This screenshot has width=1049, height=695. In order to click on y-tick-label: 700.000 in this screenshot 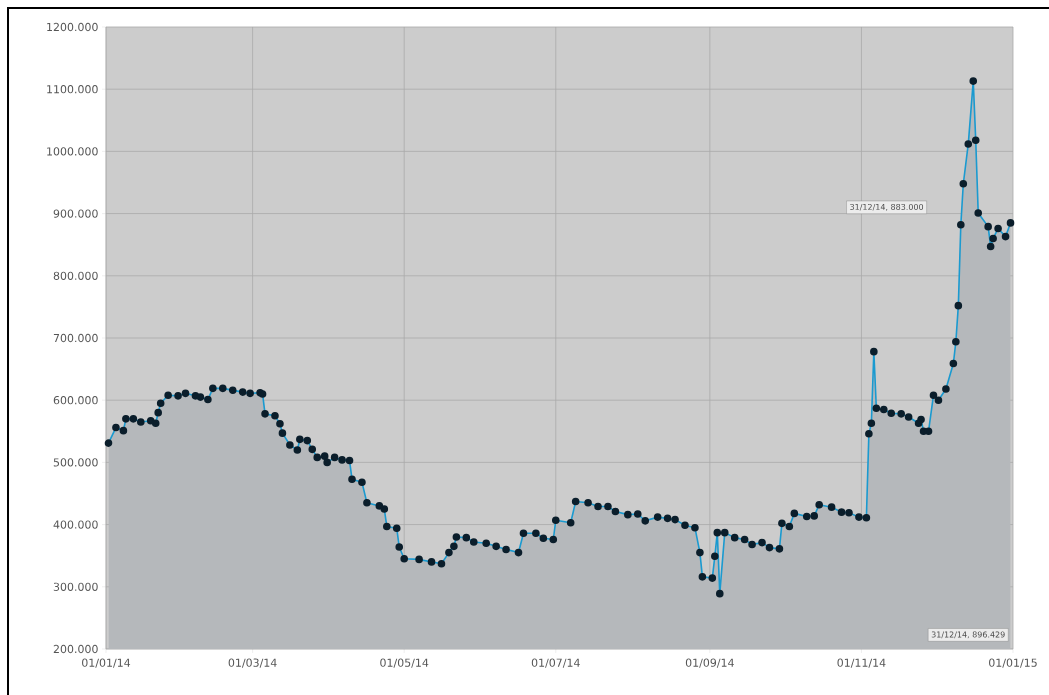, I will do `click(75, 338)`.